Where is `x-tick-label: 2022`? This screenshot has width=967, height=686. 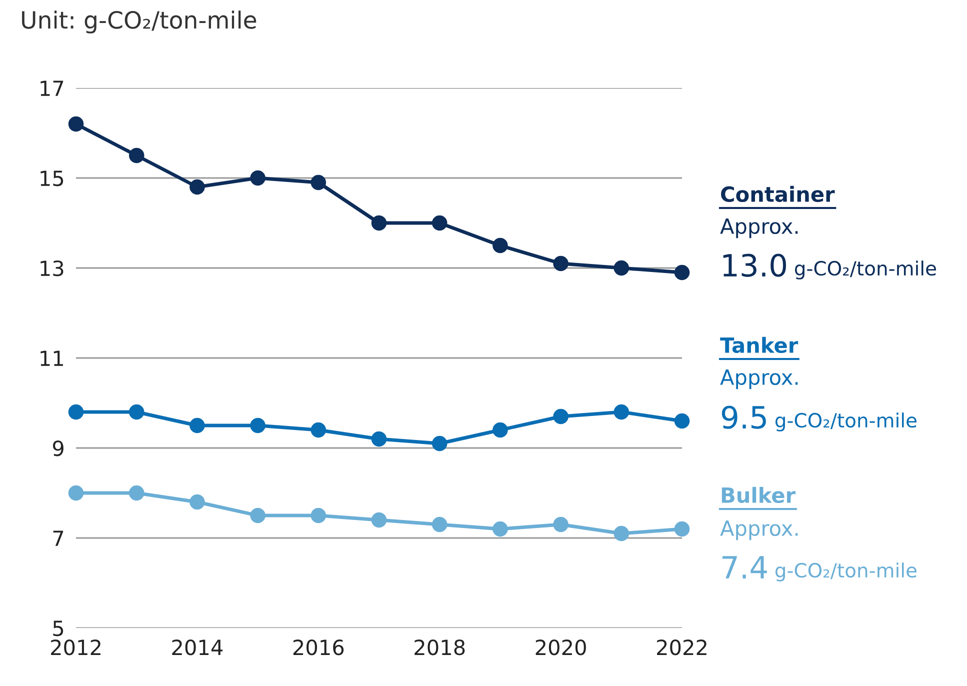 x-tick-label: 2022 is located at coordinates (681, 647).